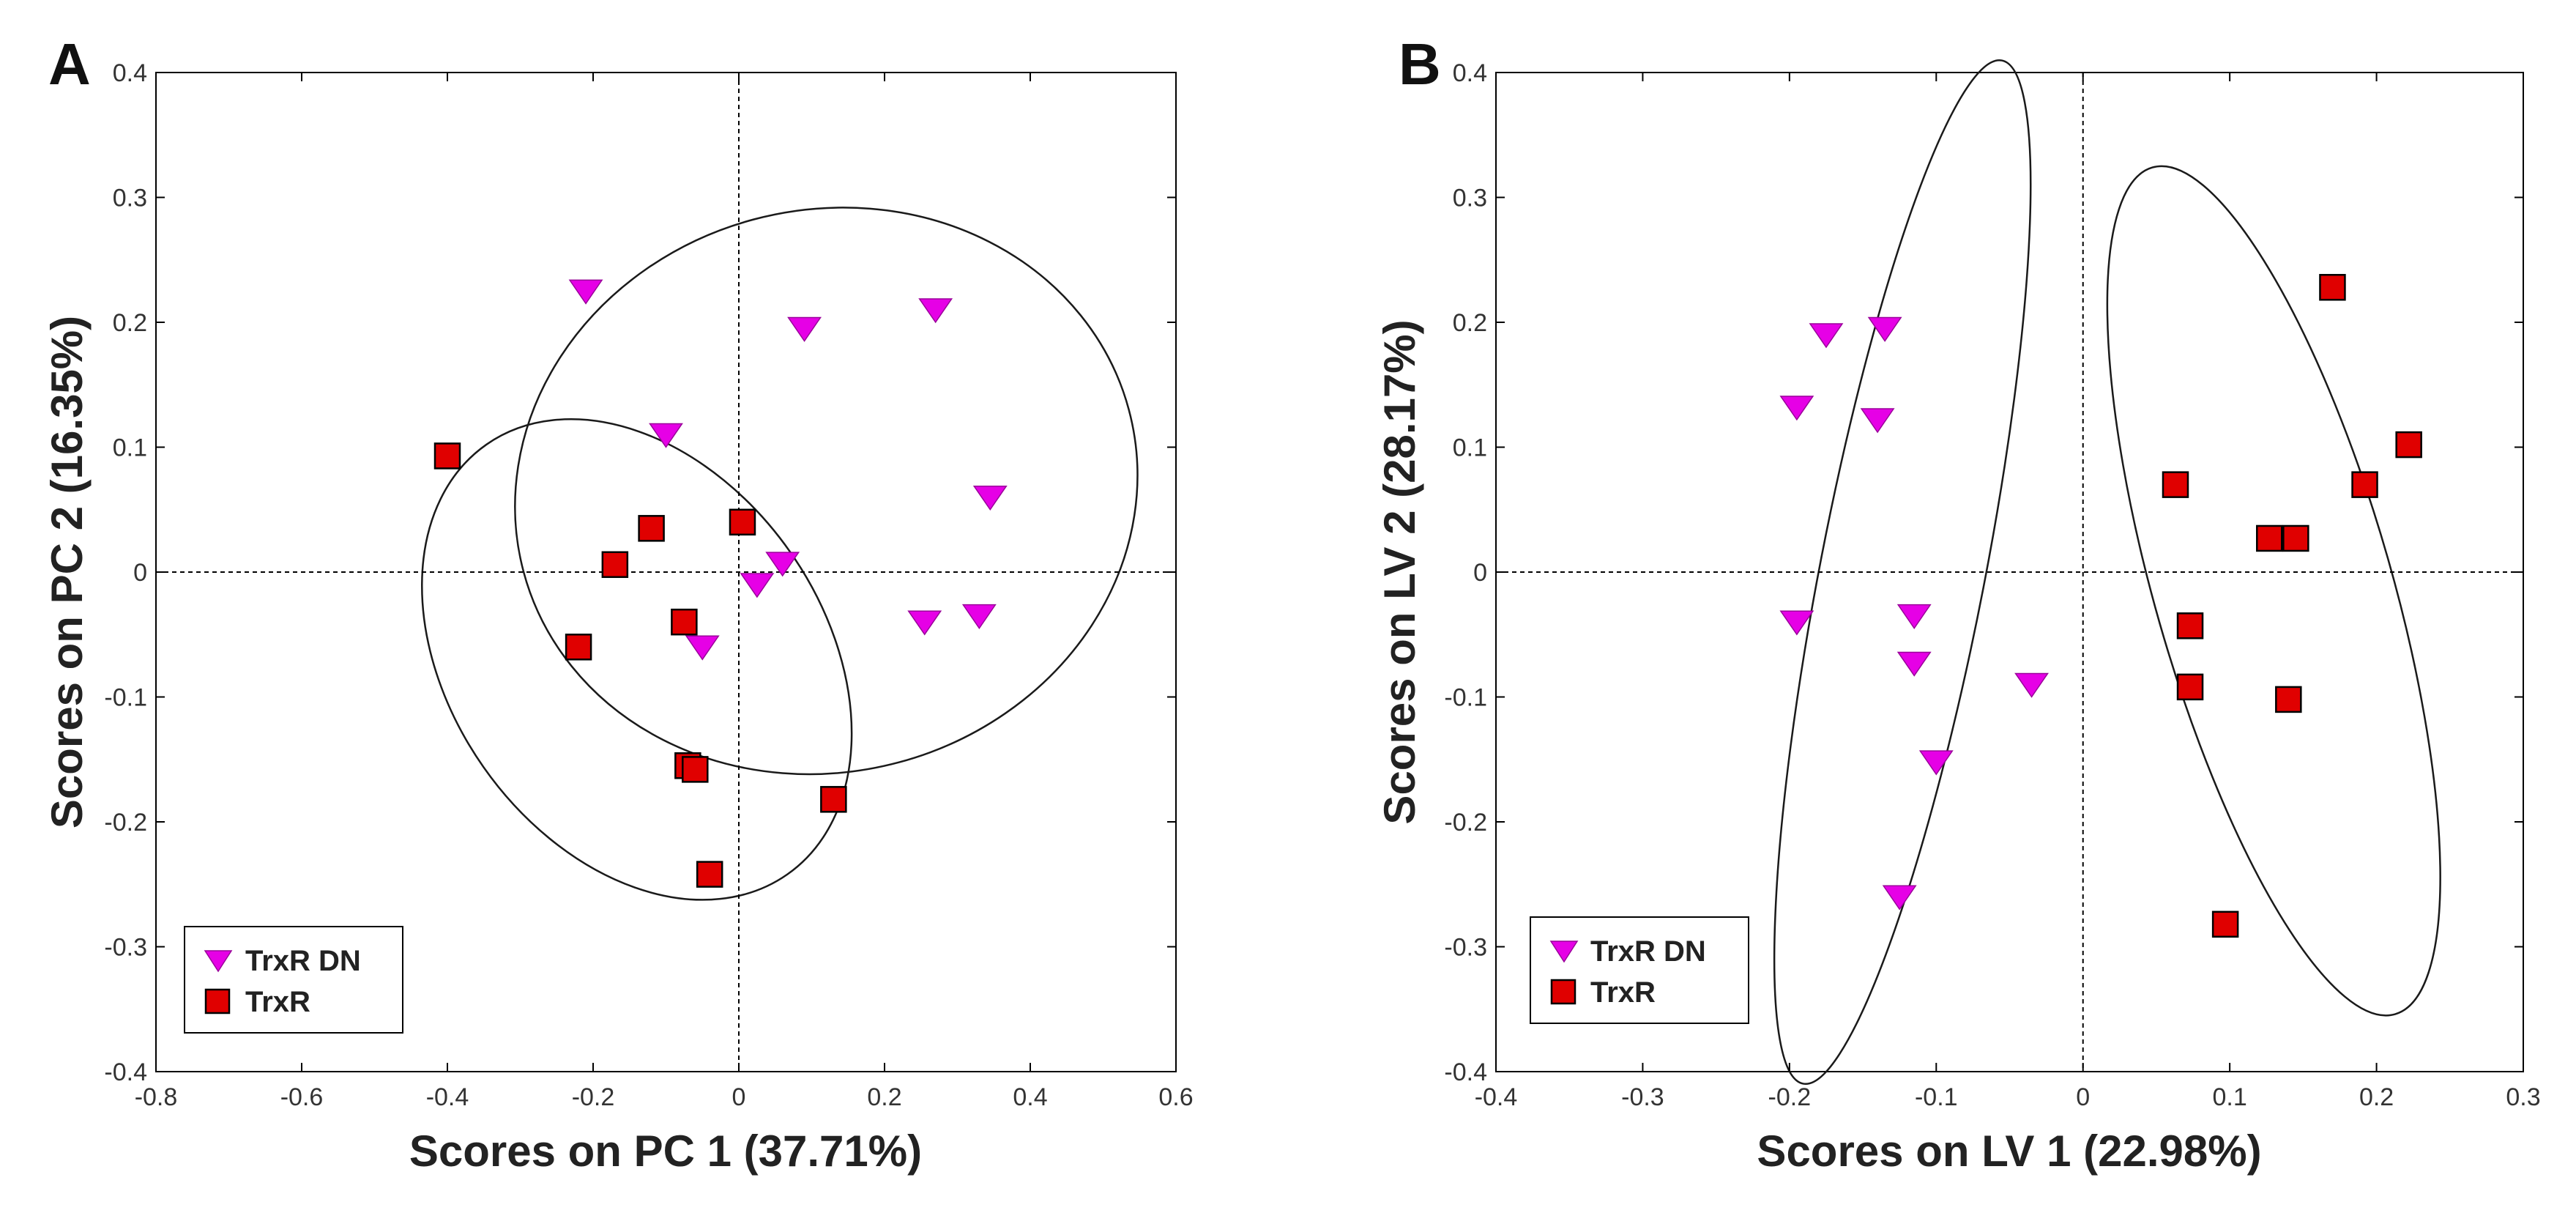  What do you see at coordinates (1470, 323) in the screenshot?
I see `panel-b-y-tick-label: 0.2` at bounding box center [1470, 323].